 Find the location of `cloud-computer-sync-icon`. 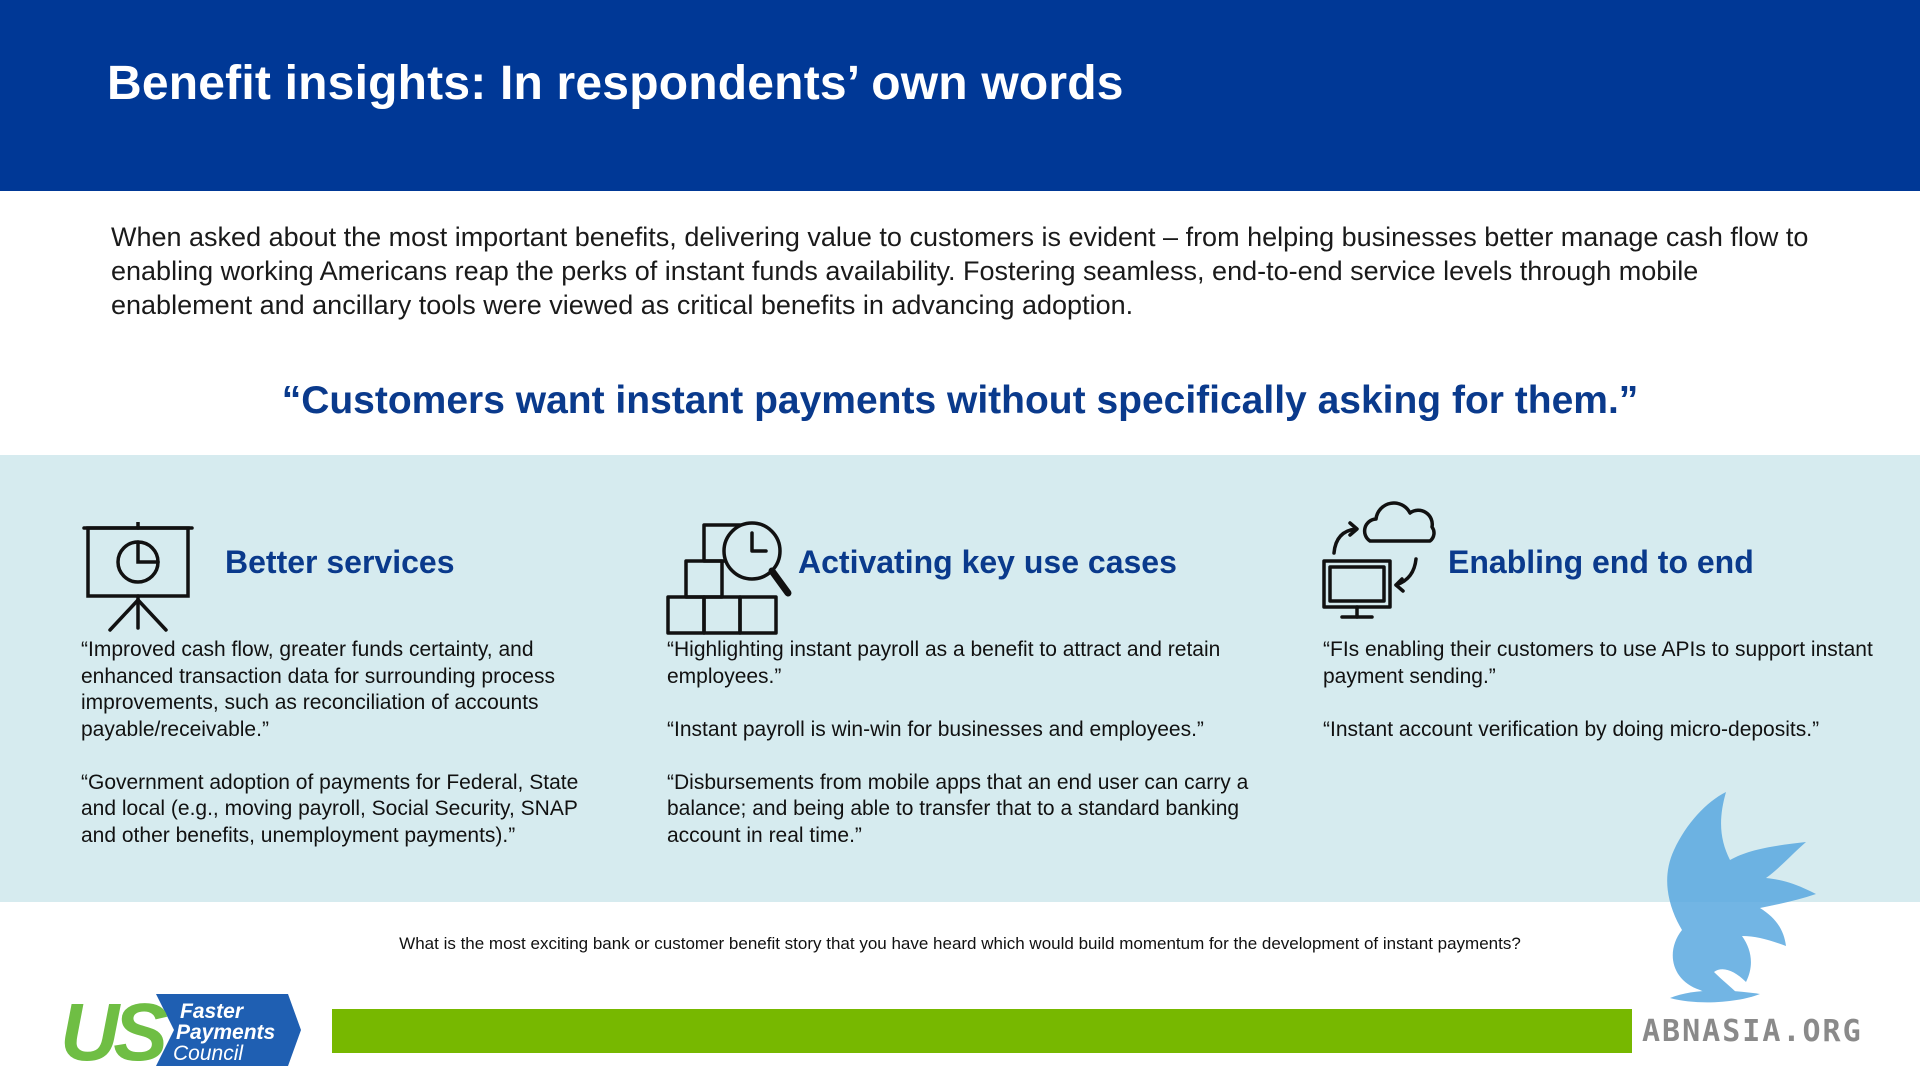

cloud-computer-sync-icon is located at coordinates (1379, 560).